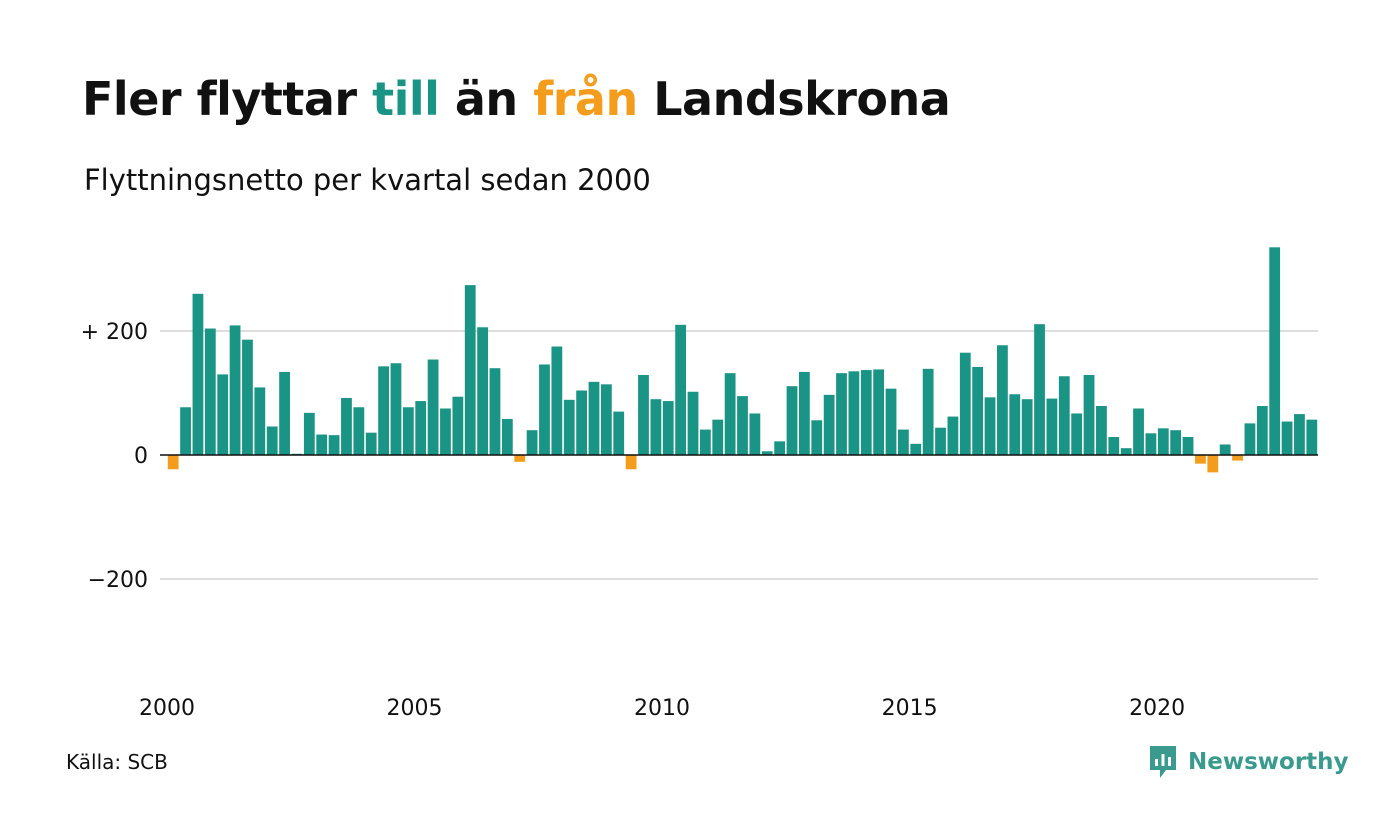 This screenshot has width=1400, height=840. What do you see at coordinates (486, 99) in the screenshot?
I see `title-part-3: än` at bounding box center [486, 99].